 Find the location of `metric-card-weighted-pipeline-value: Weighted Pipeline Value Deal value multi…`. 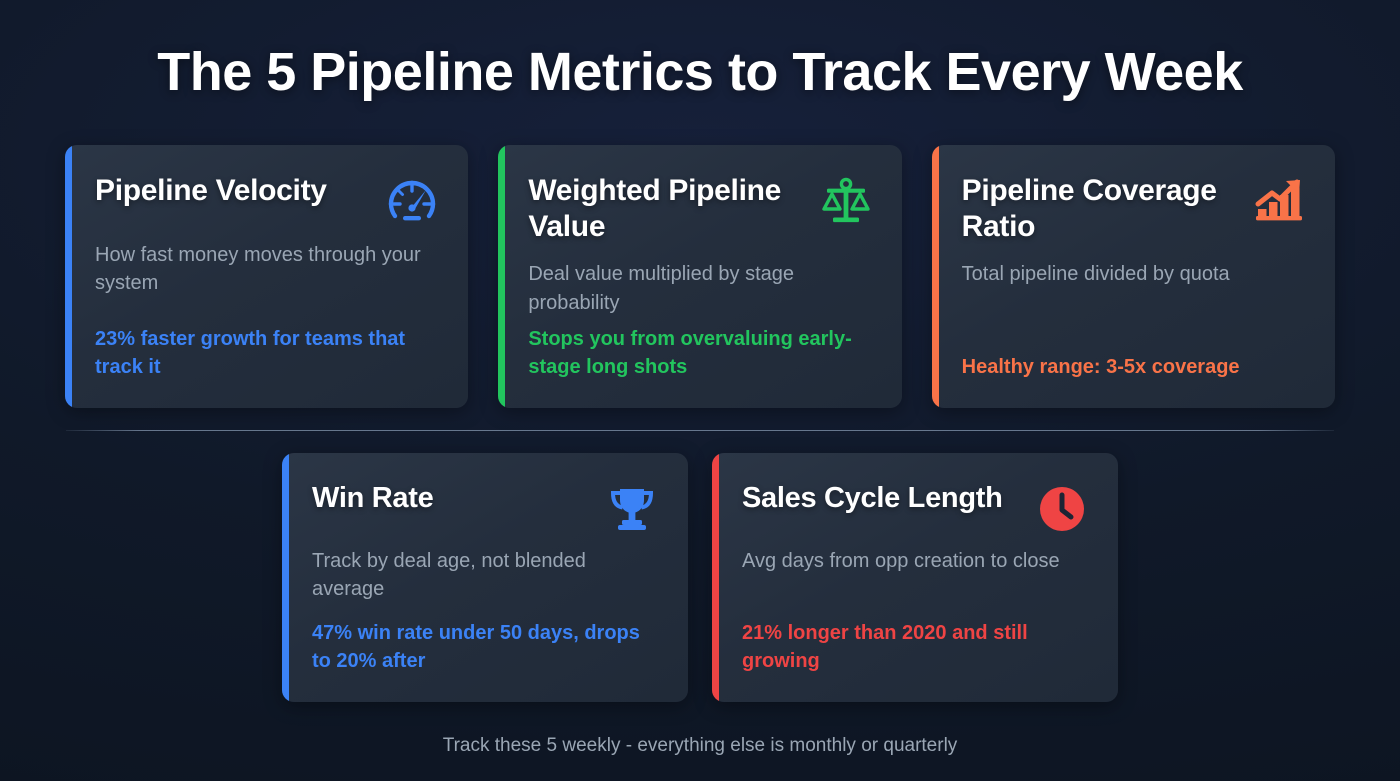

metric-card-weighted-pipeline-value: Weighted Pipeline Value Deal value multi… is located at coordinates (700, 276).